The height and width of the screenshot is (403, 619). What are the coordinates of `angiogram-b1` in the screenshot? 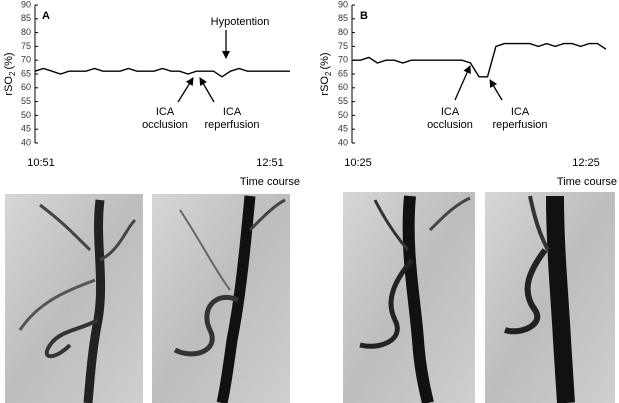 It's located at (409, 297).